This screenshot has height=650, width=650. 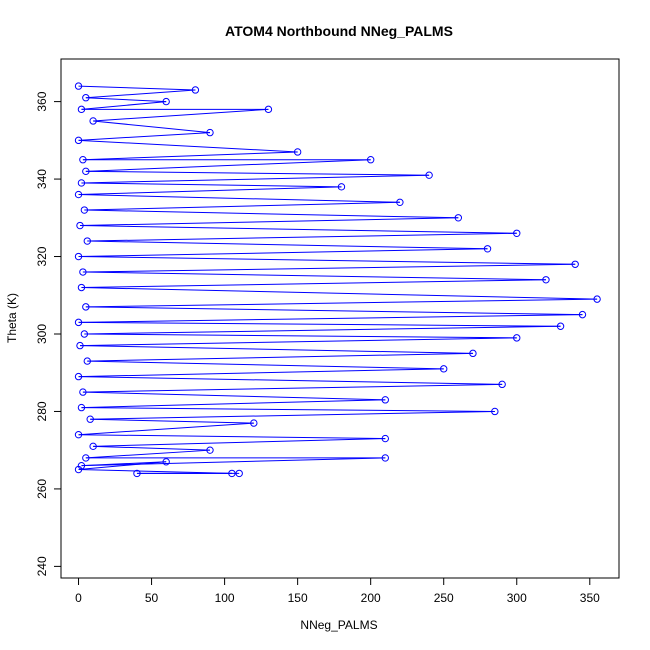 What do you see at coordinates (42, 256) in the screenshot?
I see `y-tick-label: 320` at bounding box center [42, 256].